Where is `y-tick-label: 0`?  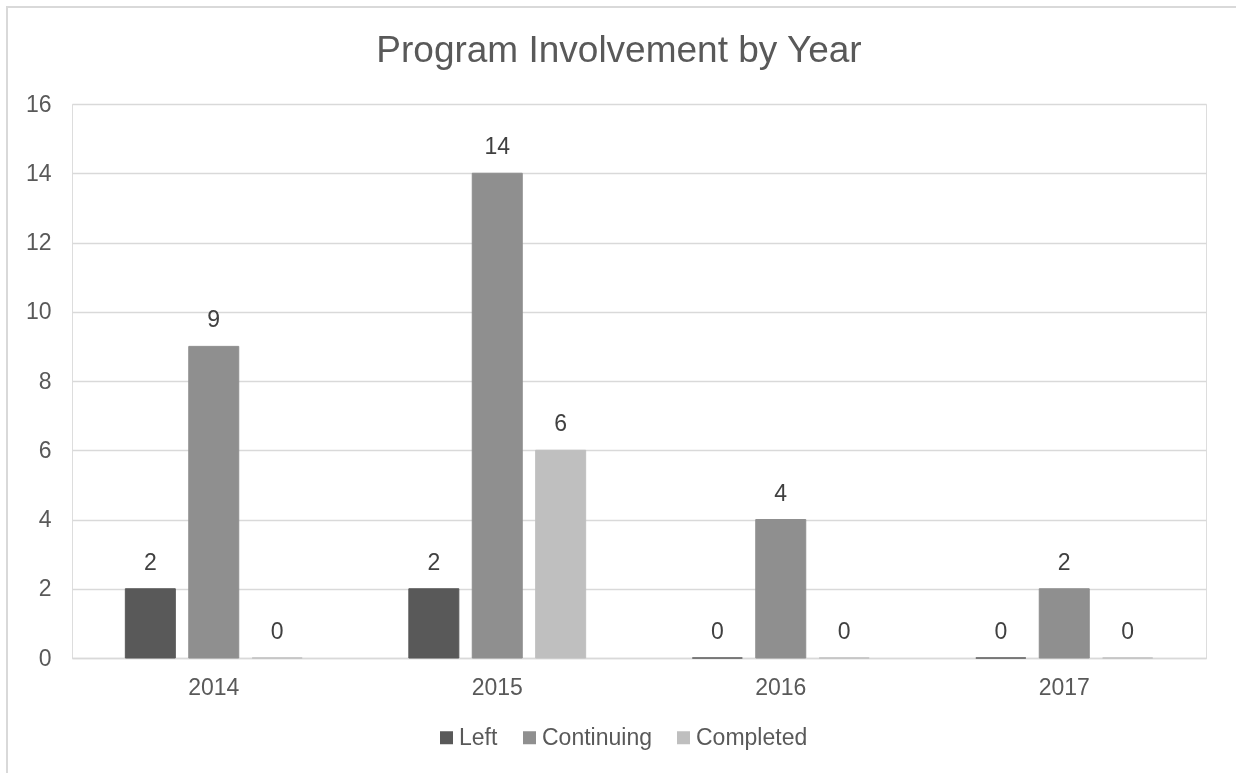 y-tick-label: 0 is located at coordinates (45, 657).